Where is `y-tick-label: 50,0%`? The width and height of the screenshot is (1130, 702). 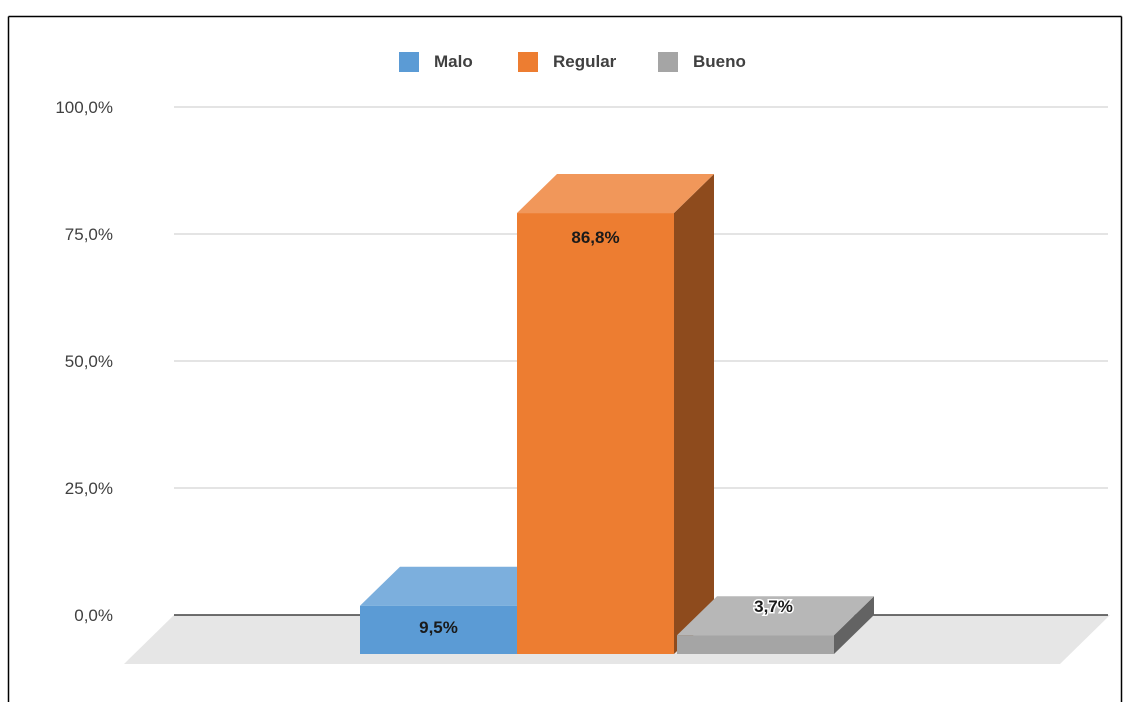 y-tick-label: 50,0% is located at coordinates (89, 361).